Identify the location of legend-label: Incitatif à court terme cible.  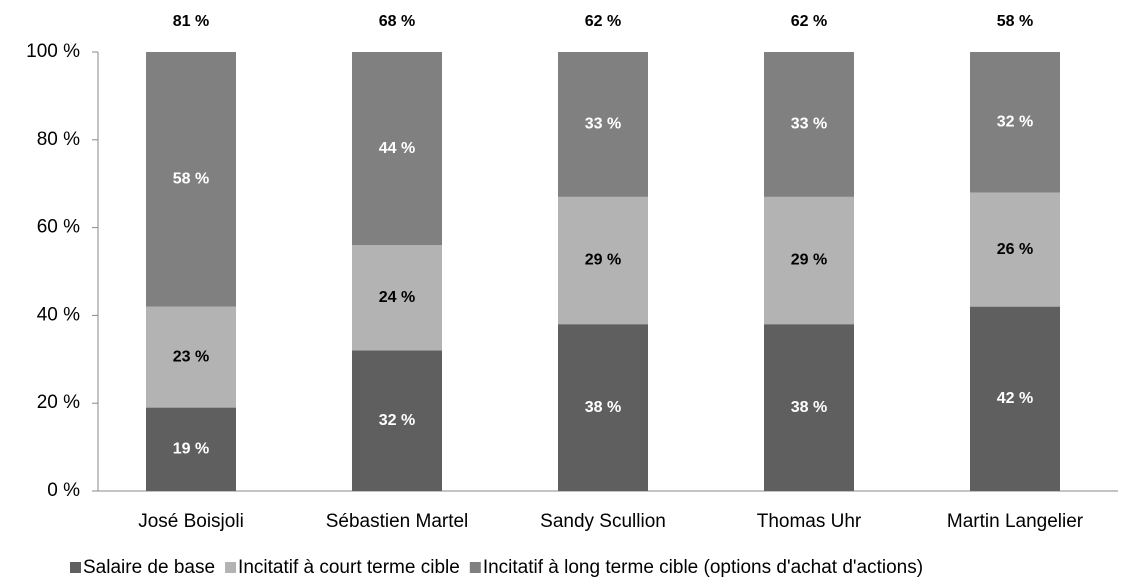
(349, 567).